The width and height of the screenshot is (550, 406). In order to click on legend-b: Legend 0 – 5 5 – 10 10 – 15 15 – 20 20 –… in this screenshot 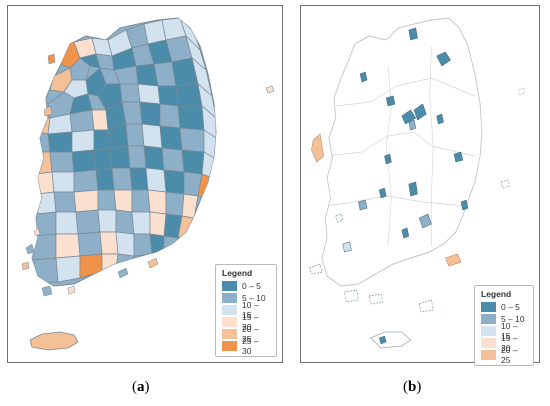, I will do `click(504, 325)`.